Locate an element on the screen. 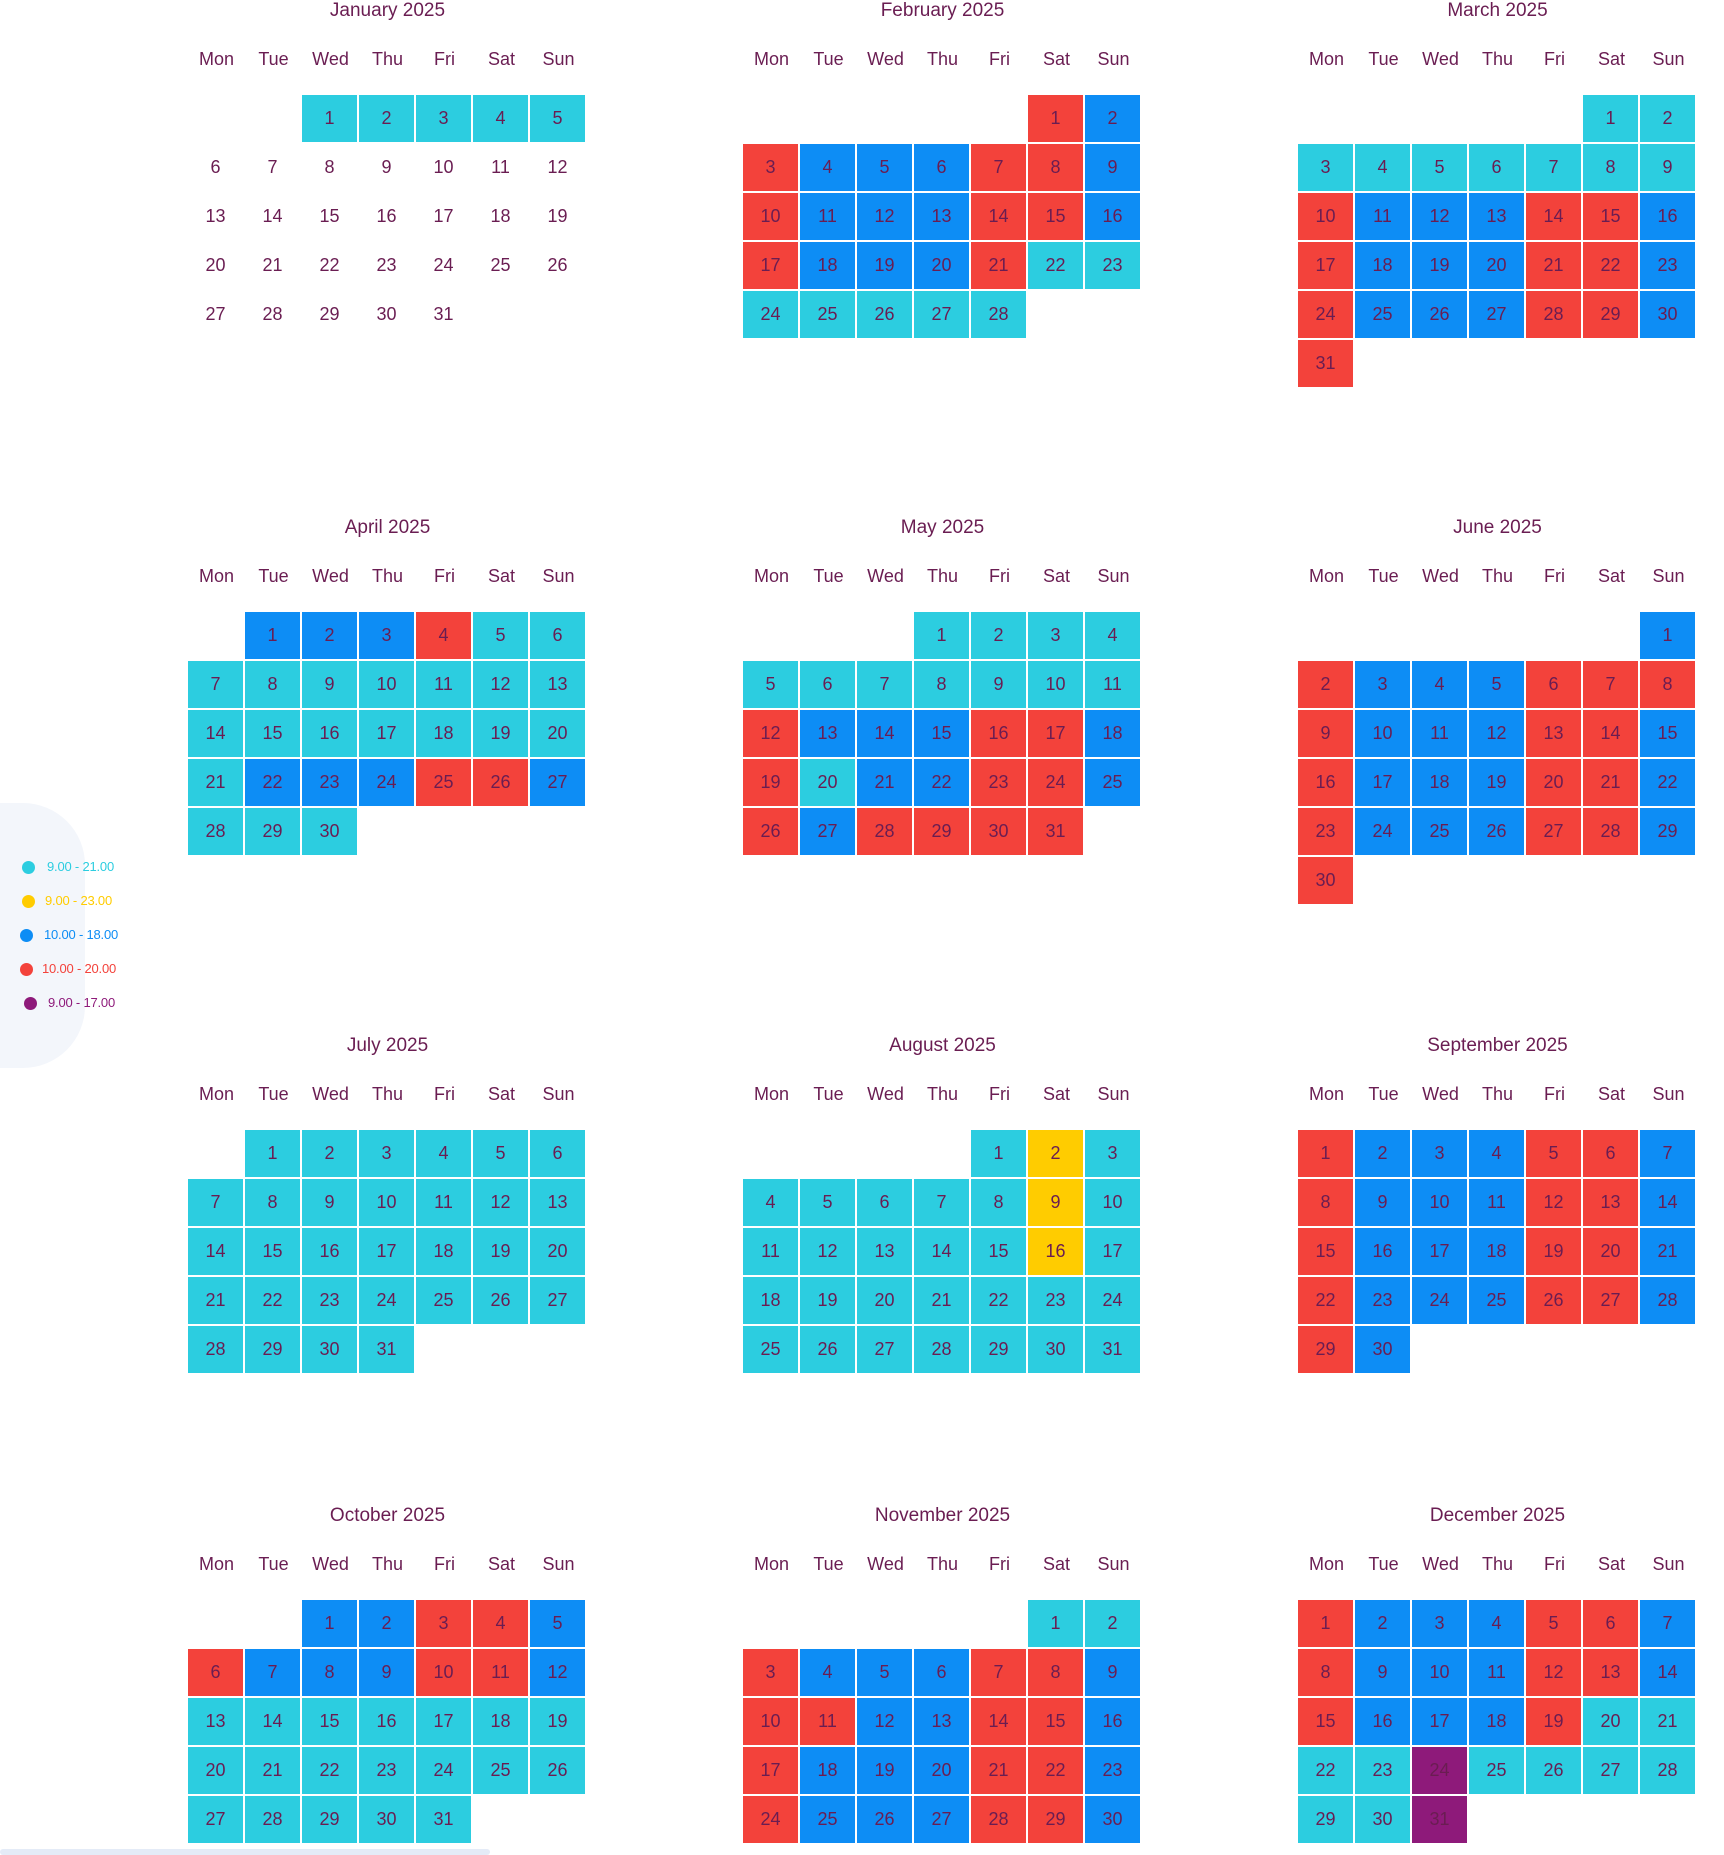 The height and width of the screenshot is (1855, 1724). day-cell: 19 is located at coordinates (557, 216).